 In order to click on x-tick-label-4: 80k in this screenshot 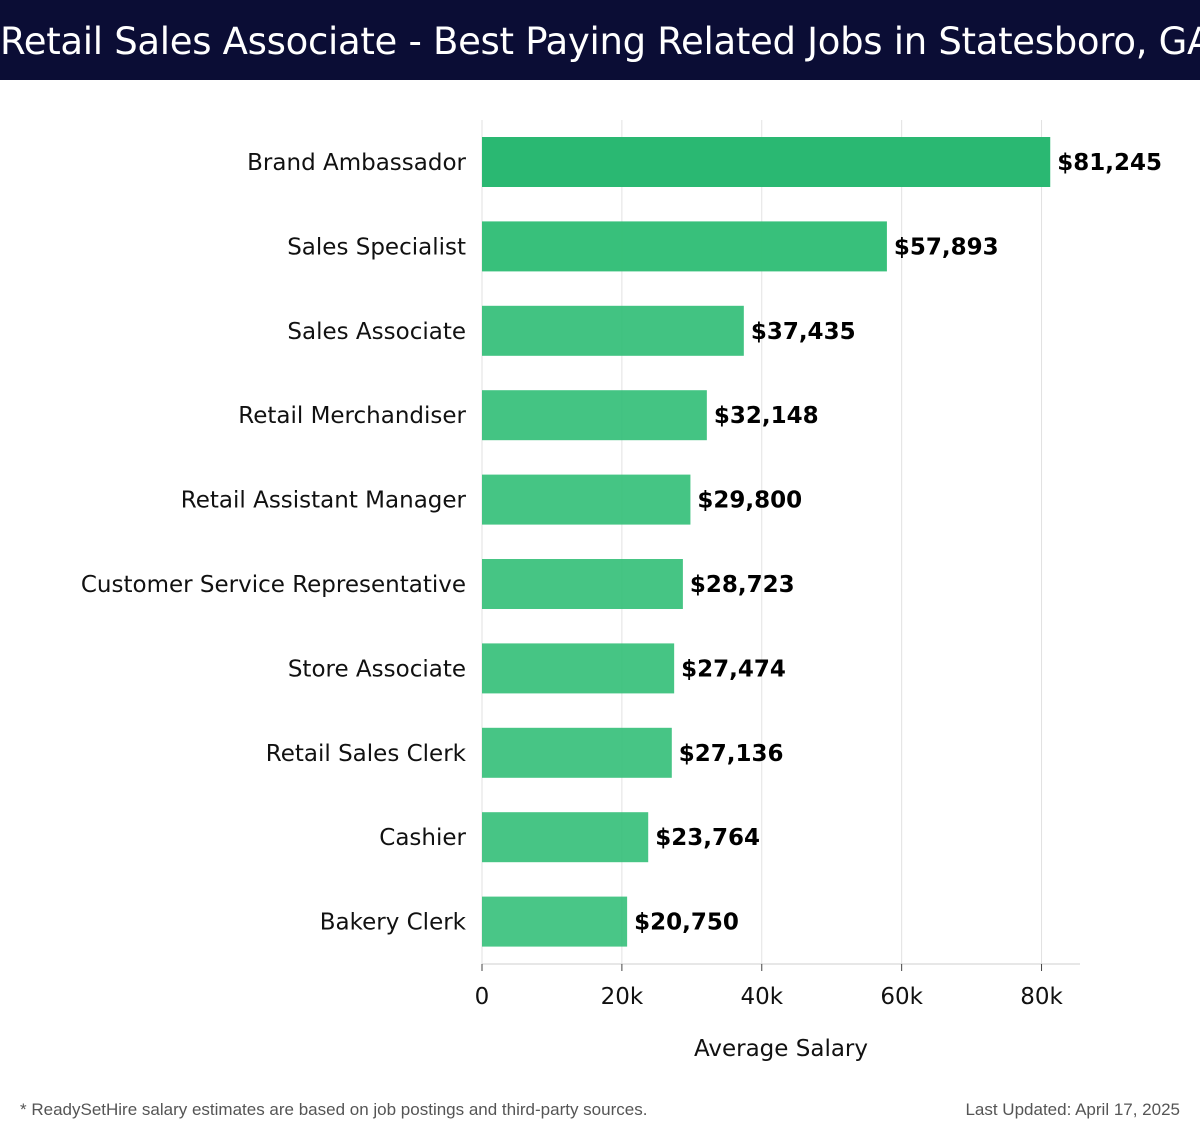, I will do `click(1041, 997)`.